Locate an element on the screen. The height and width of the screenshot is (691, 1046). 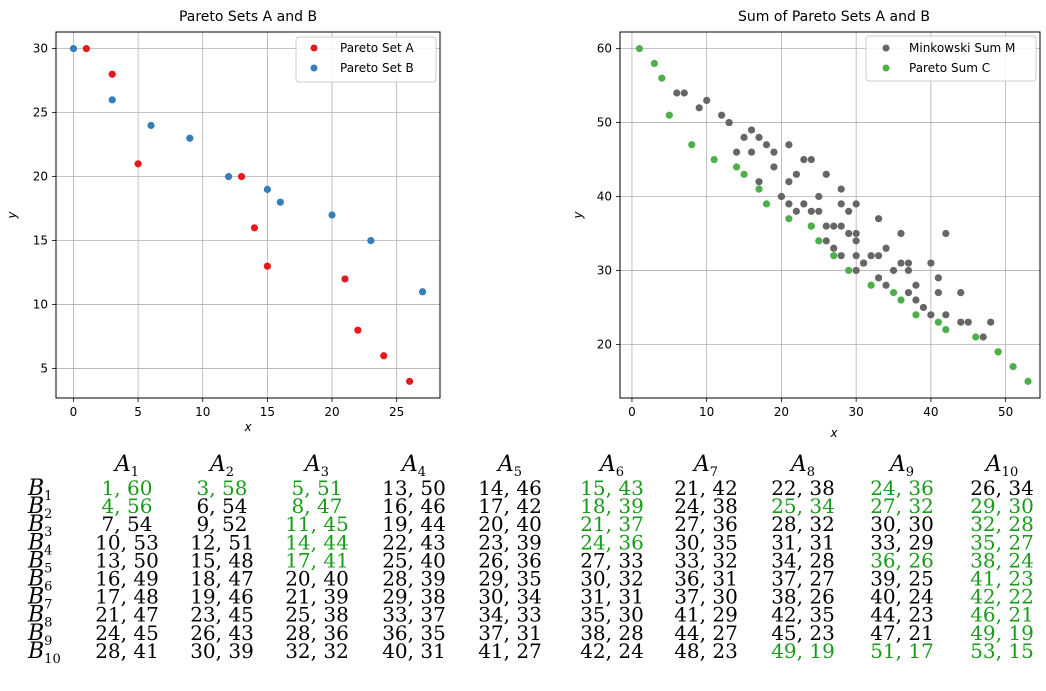
table-cell: 33, 29 is located at coordinates (902, 542).